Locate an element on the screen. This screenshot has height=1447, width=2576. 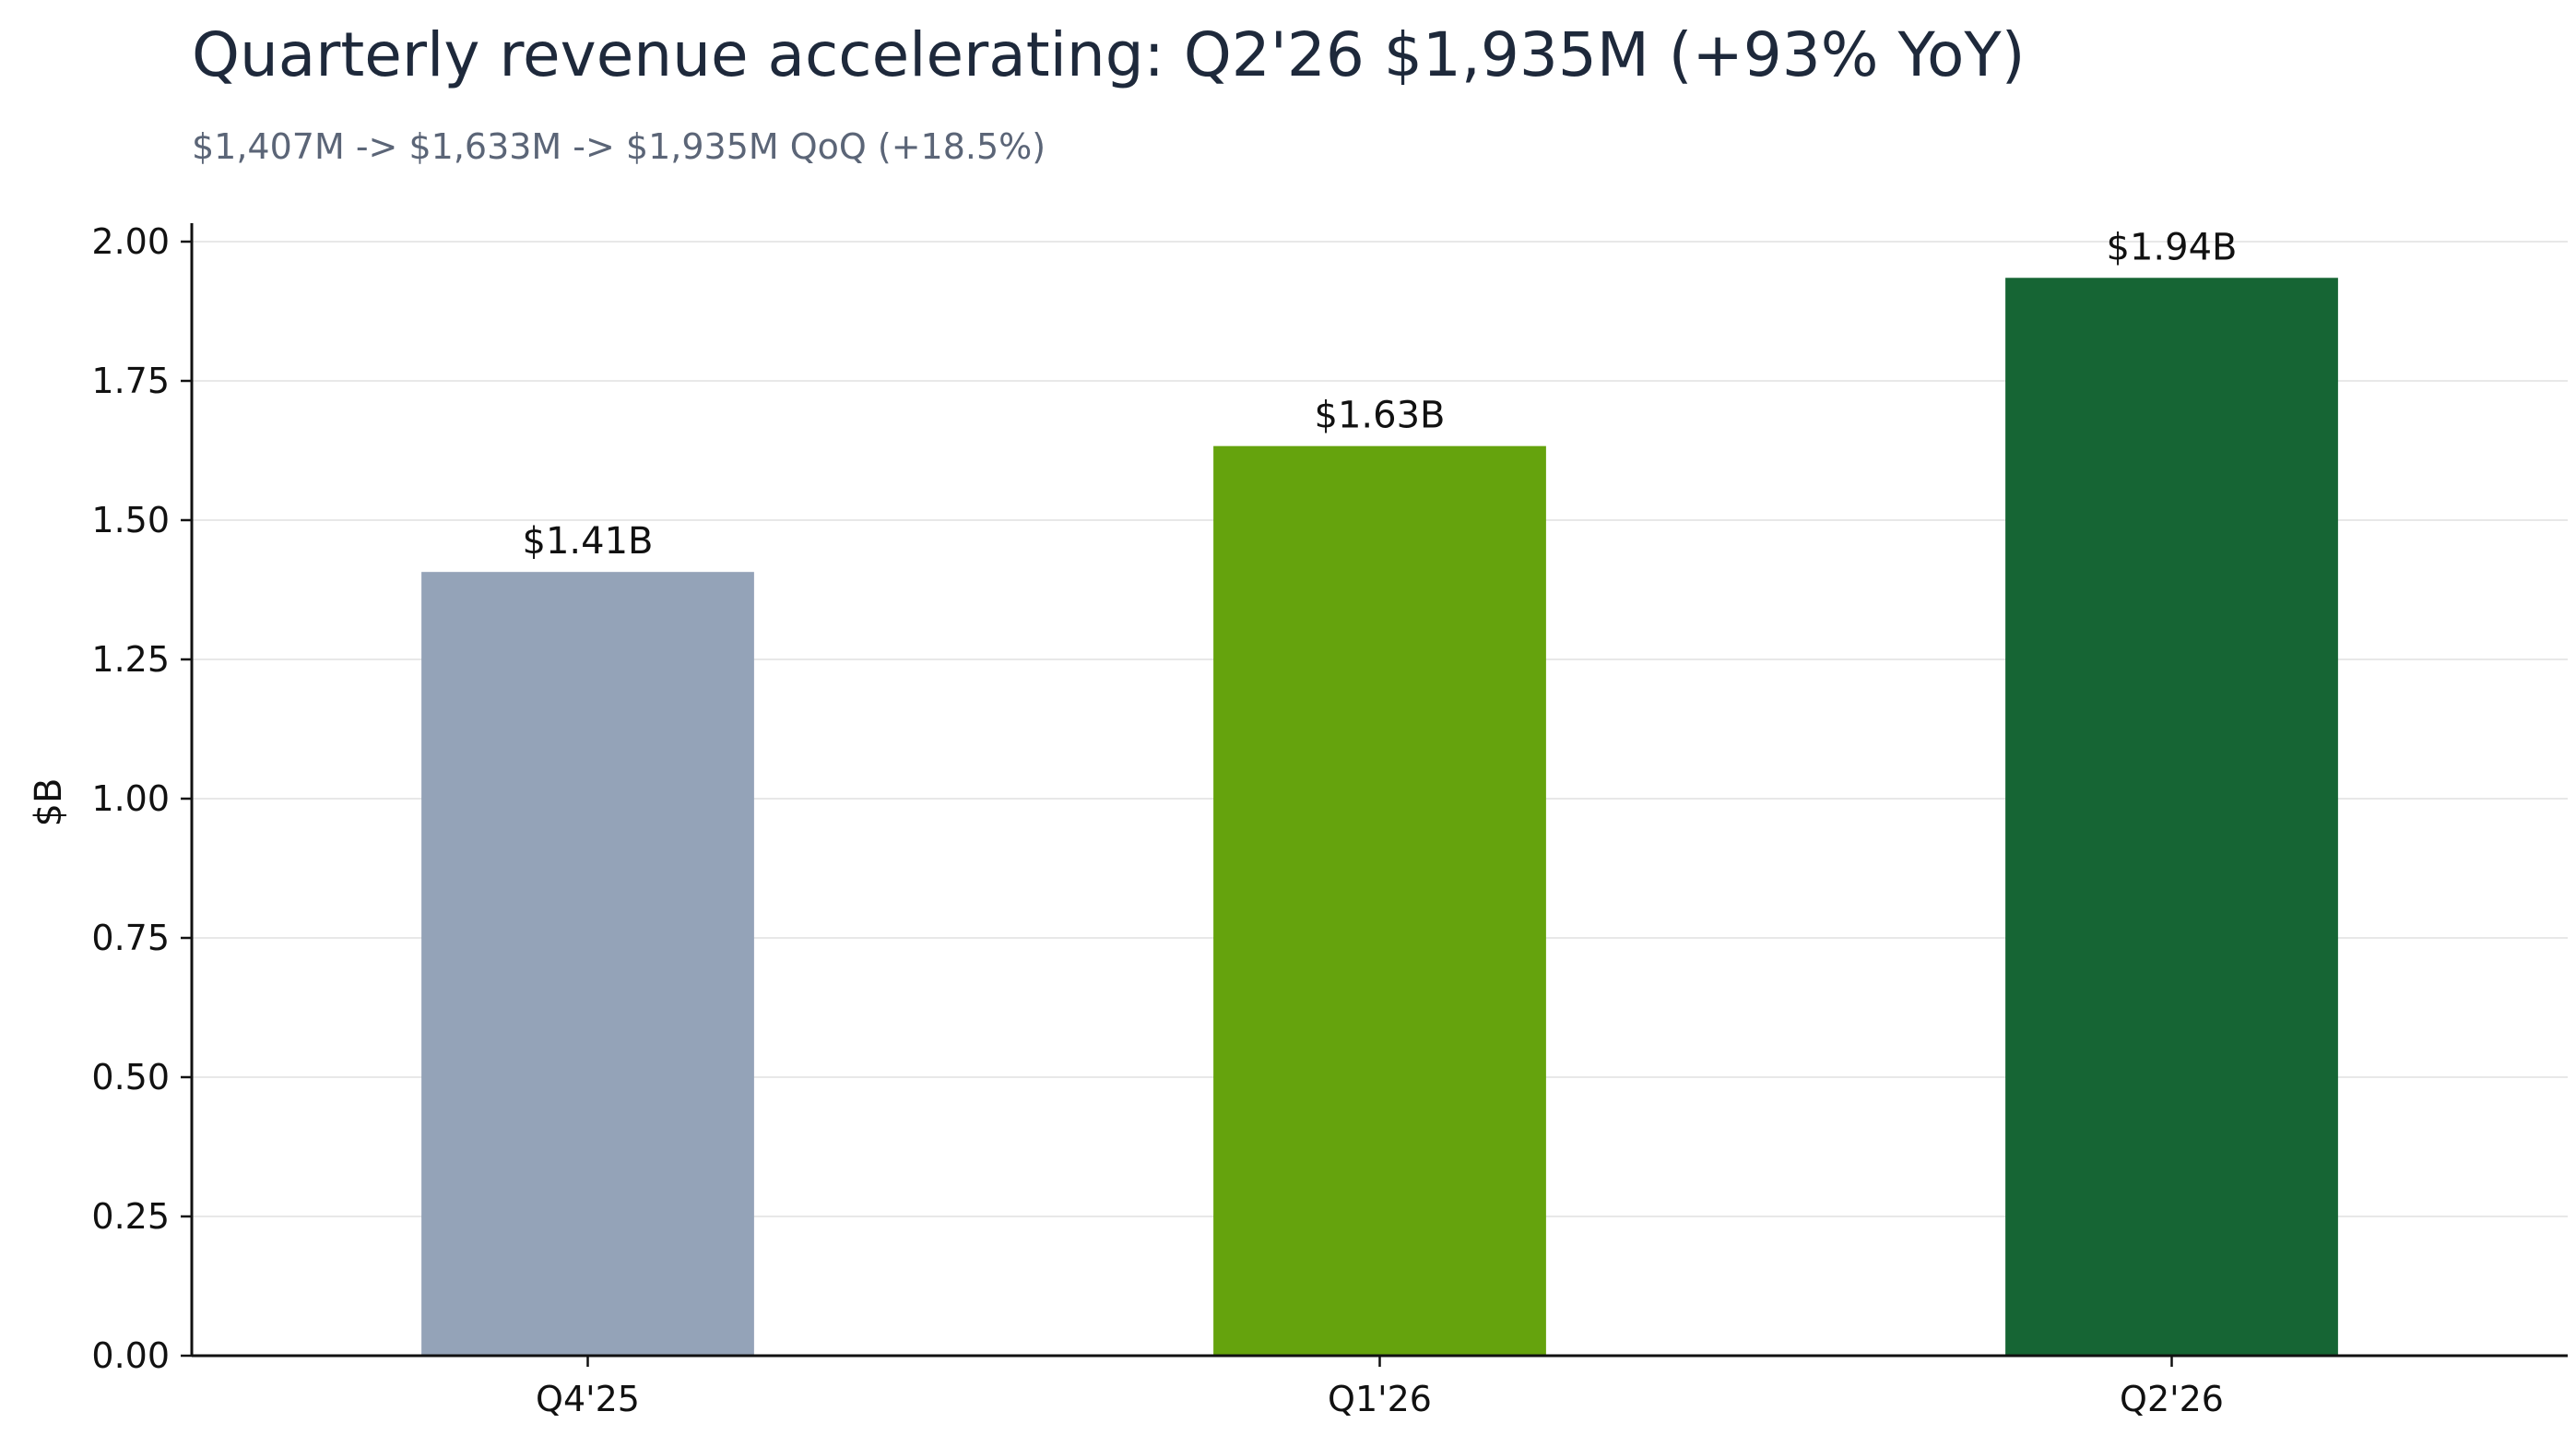
y-tick-label: 0.25 is located at coordinates (130, 1216).